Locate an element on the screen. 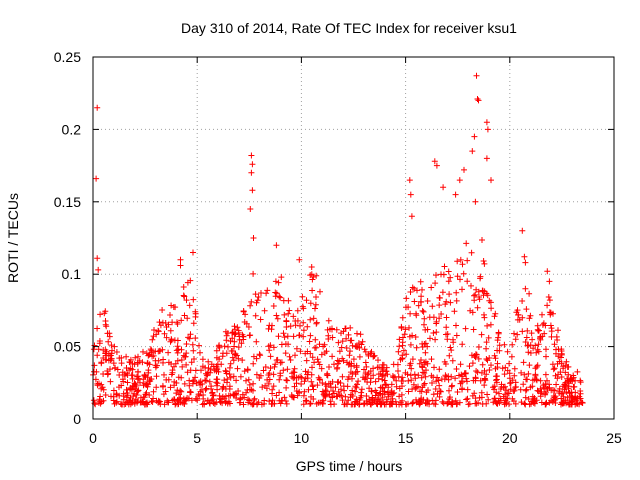 The image size is (640, 480). x-tick-label: 25 is located at coordinates (614, 438).